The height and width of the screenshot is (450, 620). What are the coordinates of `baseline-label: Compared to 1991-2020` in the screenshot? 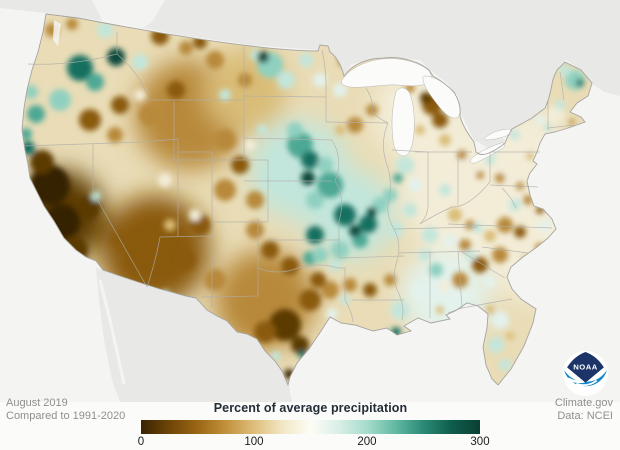 It's located at (66, 416).